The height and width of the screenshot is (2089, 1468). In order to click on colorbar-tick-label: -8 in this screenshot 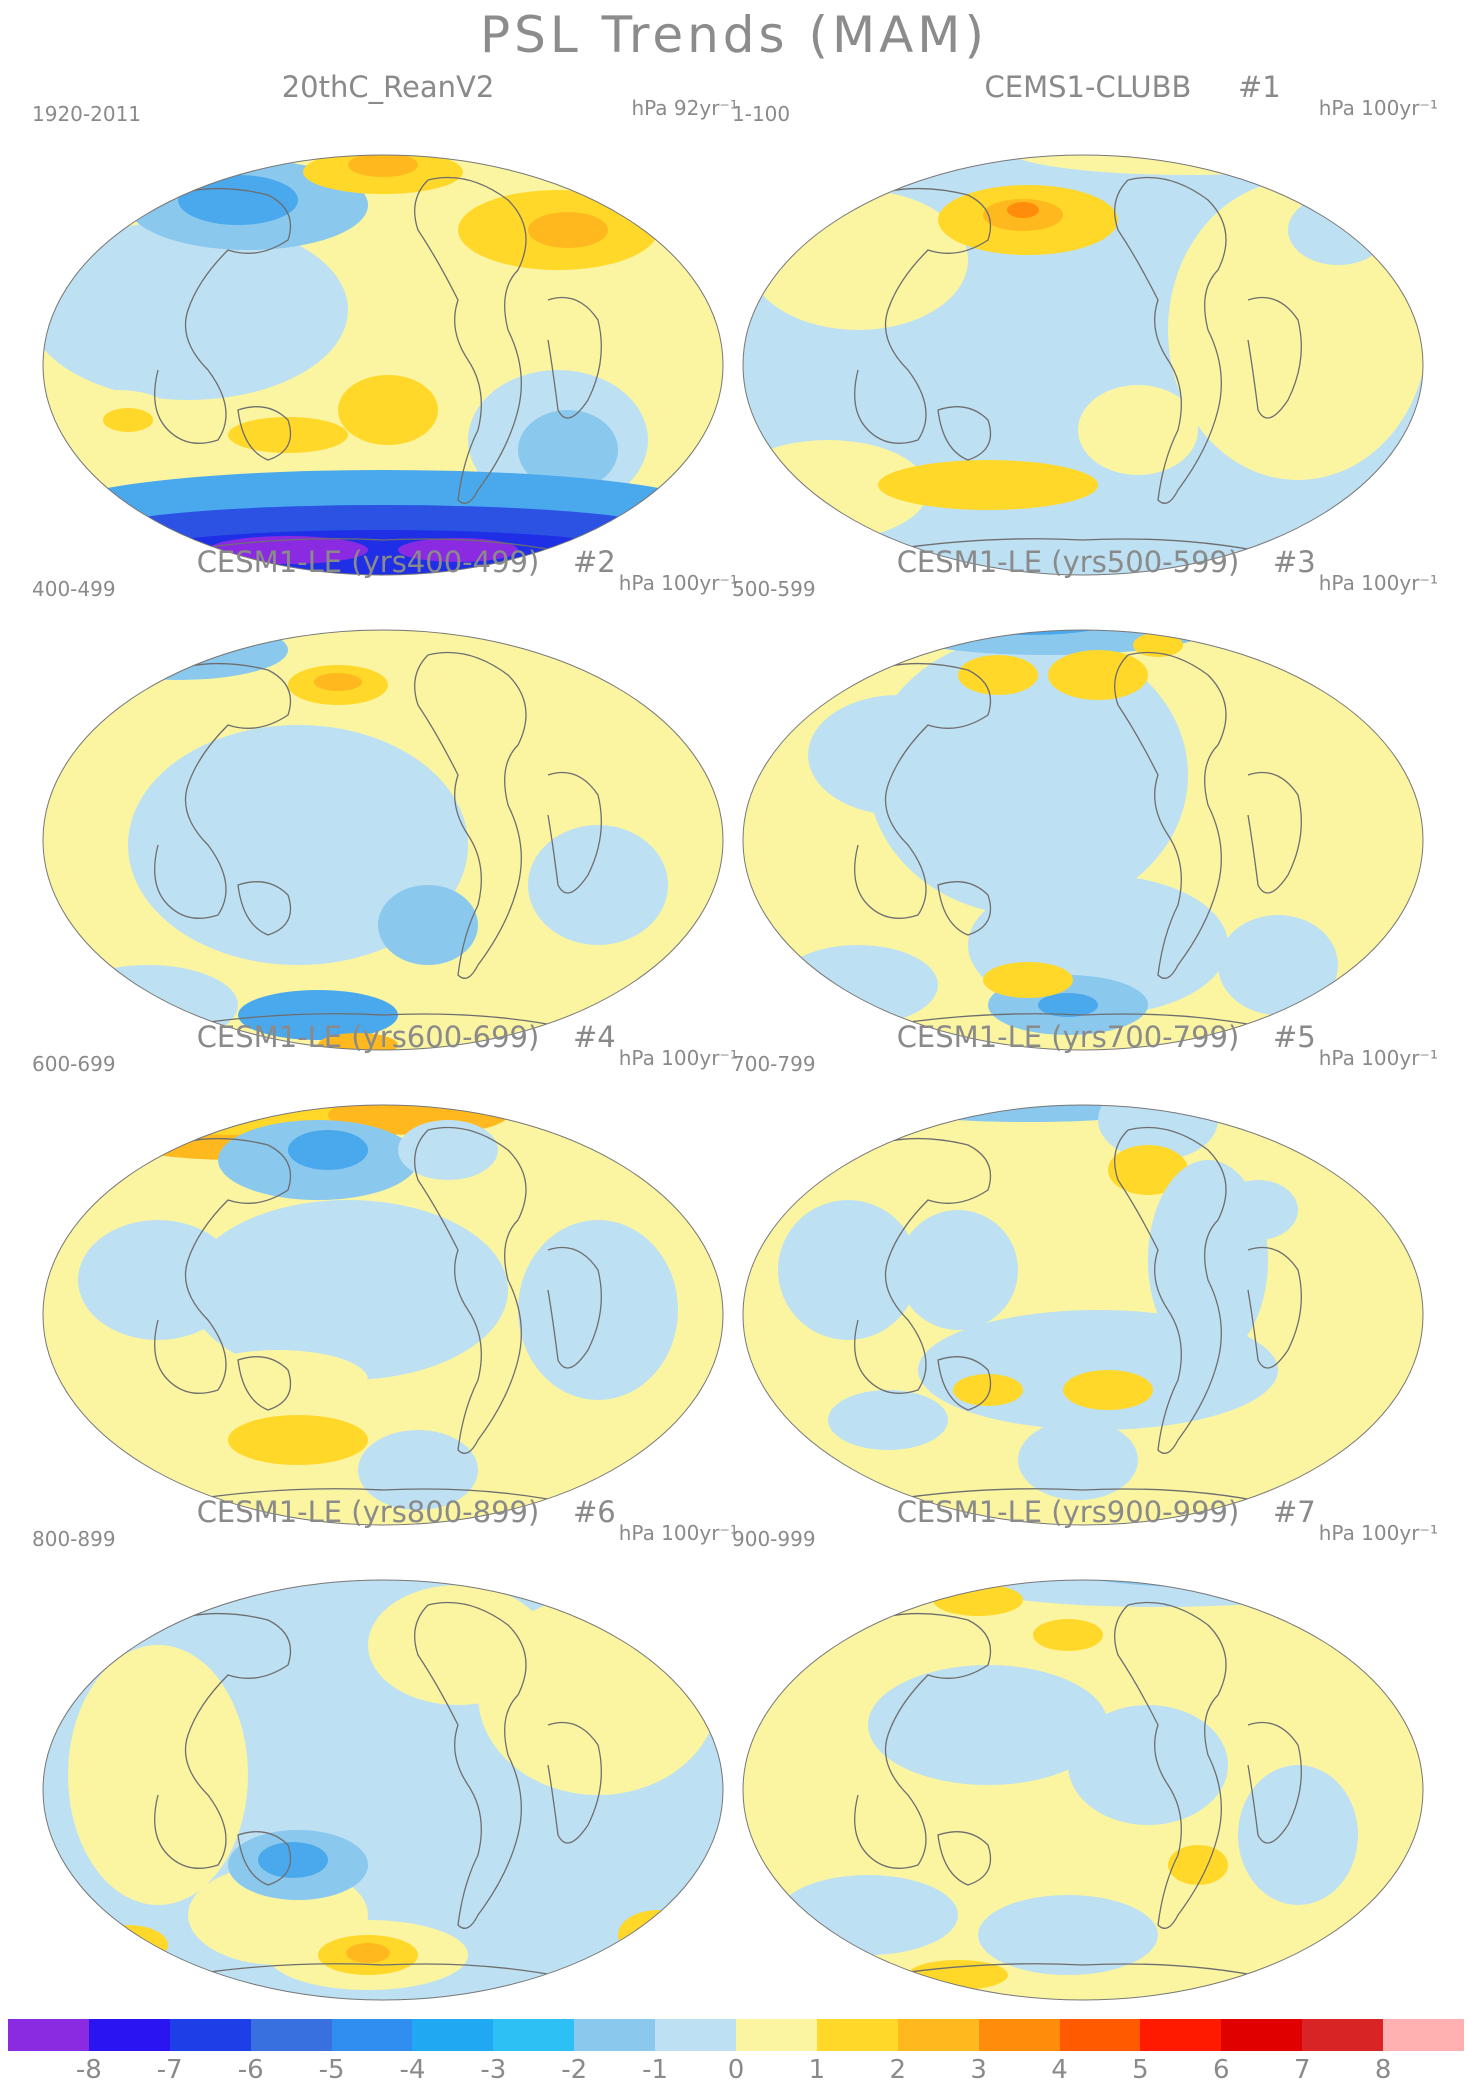, I will do `click(88, 2070)`.